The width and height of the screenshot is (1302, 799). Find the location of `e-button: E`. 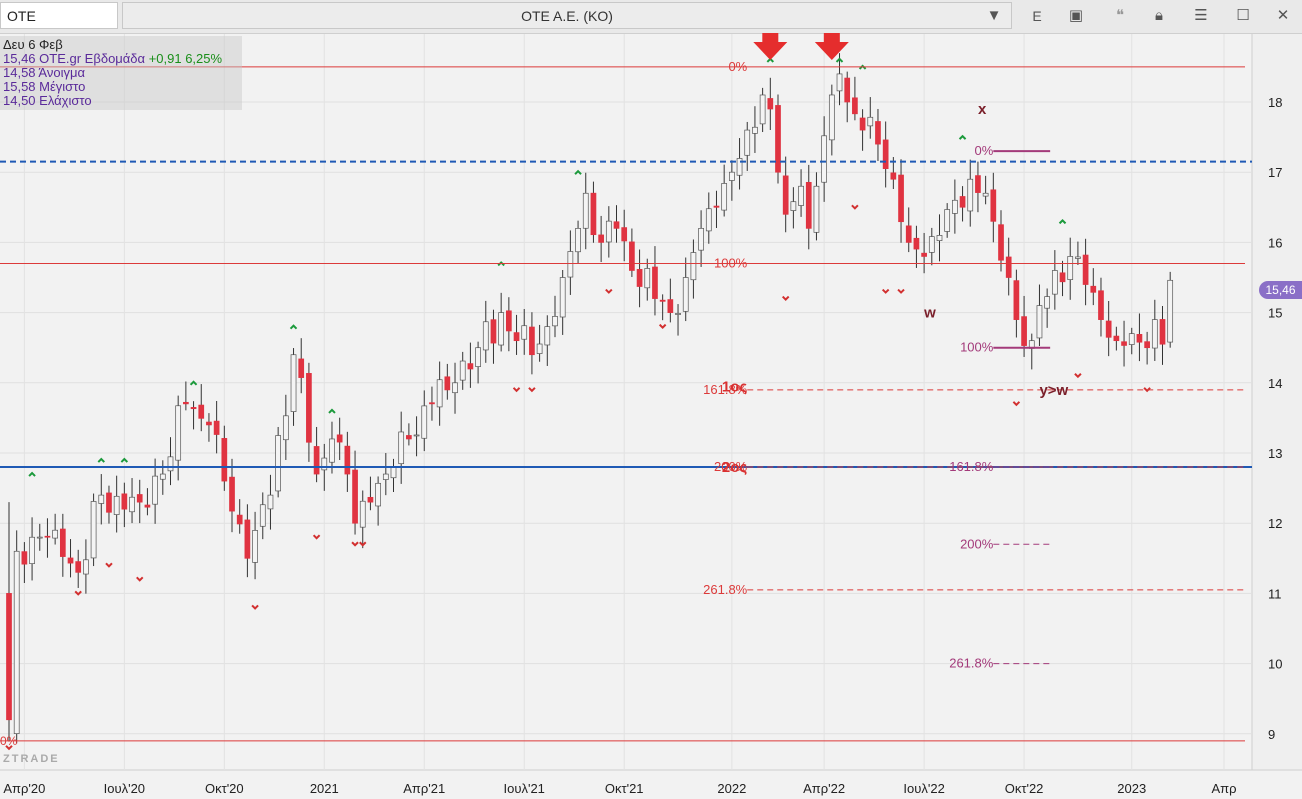

e-button: E is located at coordinates (1037, 16).